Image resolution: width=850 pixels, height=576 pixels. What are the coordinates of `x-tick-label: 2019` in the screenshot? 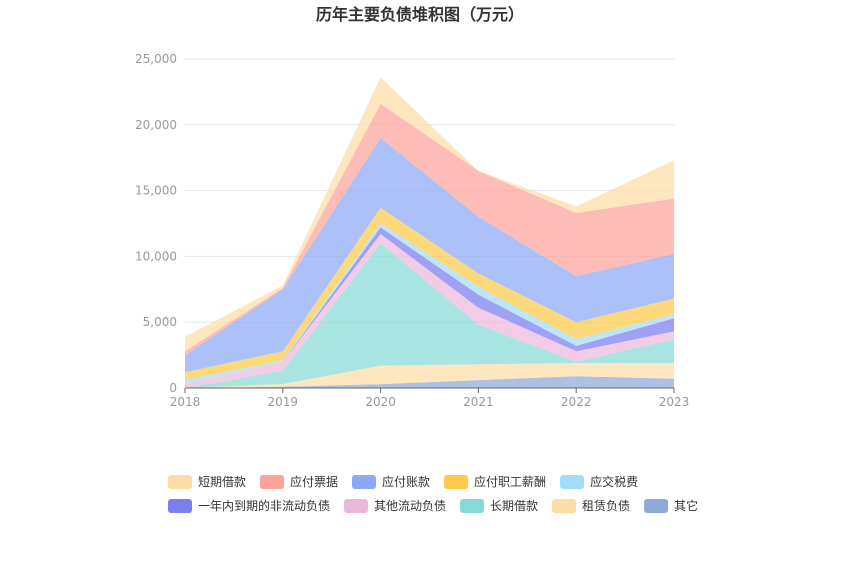 It's located at (283, 402).